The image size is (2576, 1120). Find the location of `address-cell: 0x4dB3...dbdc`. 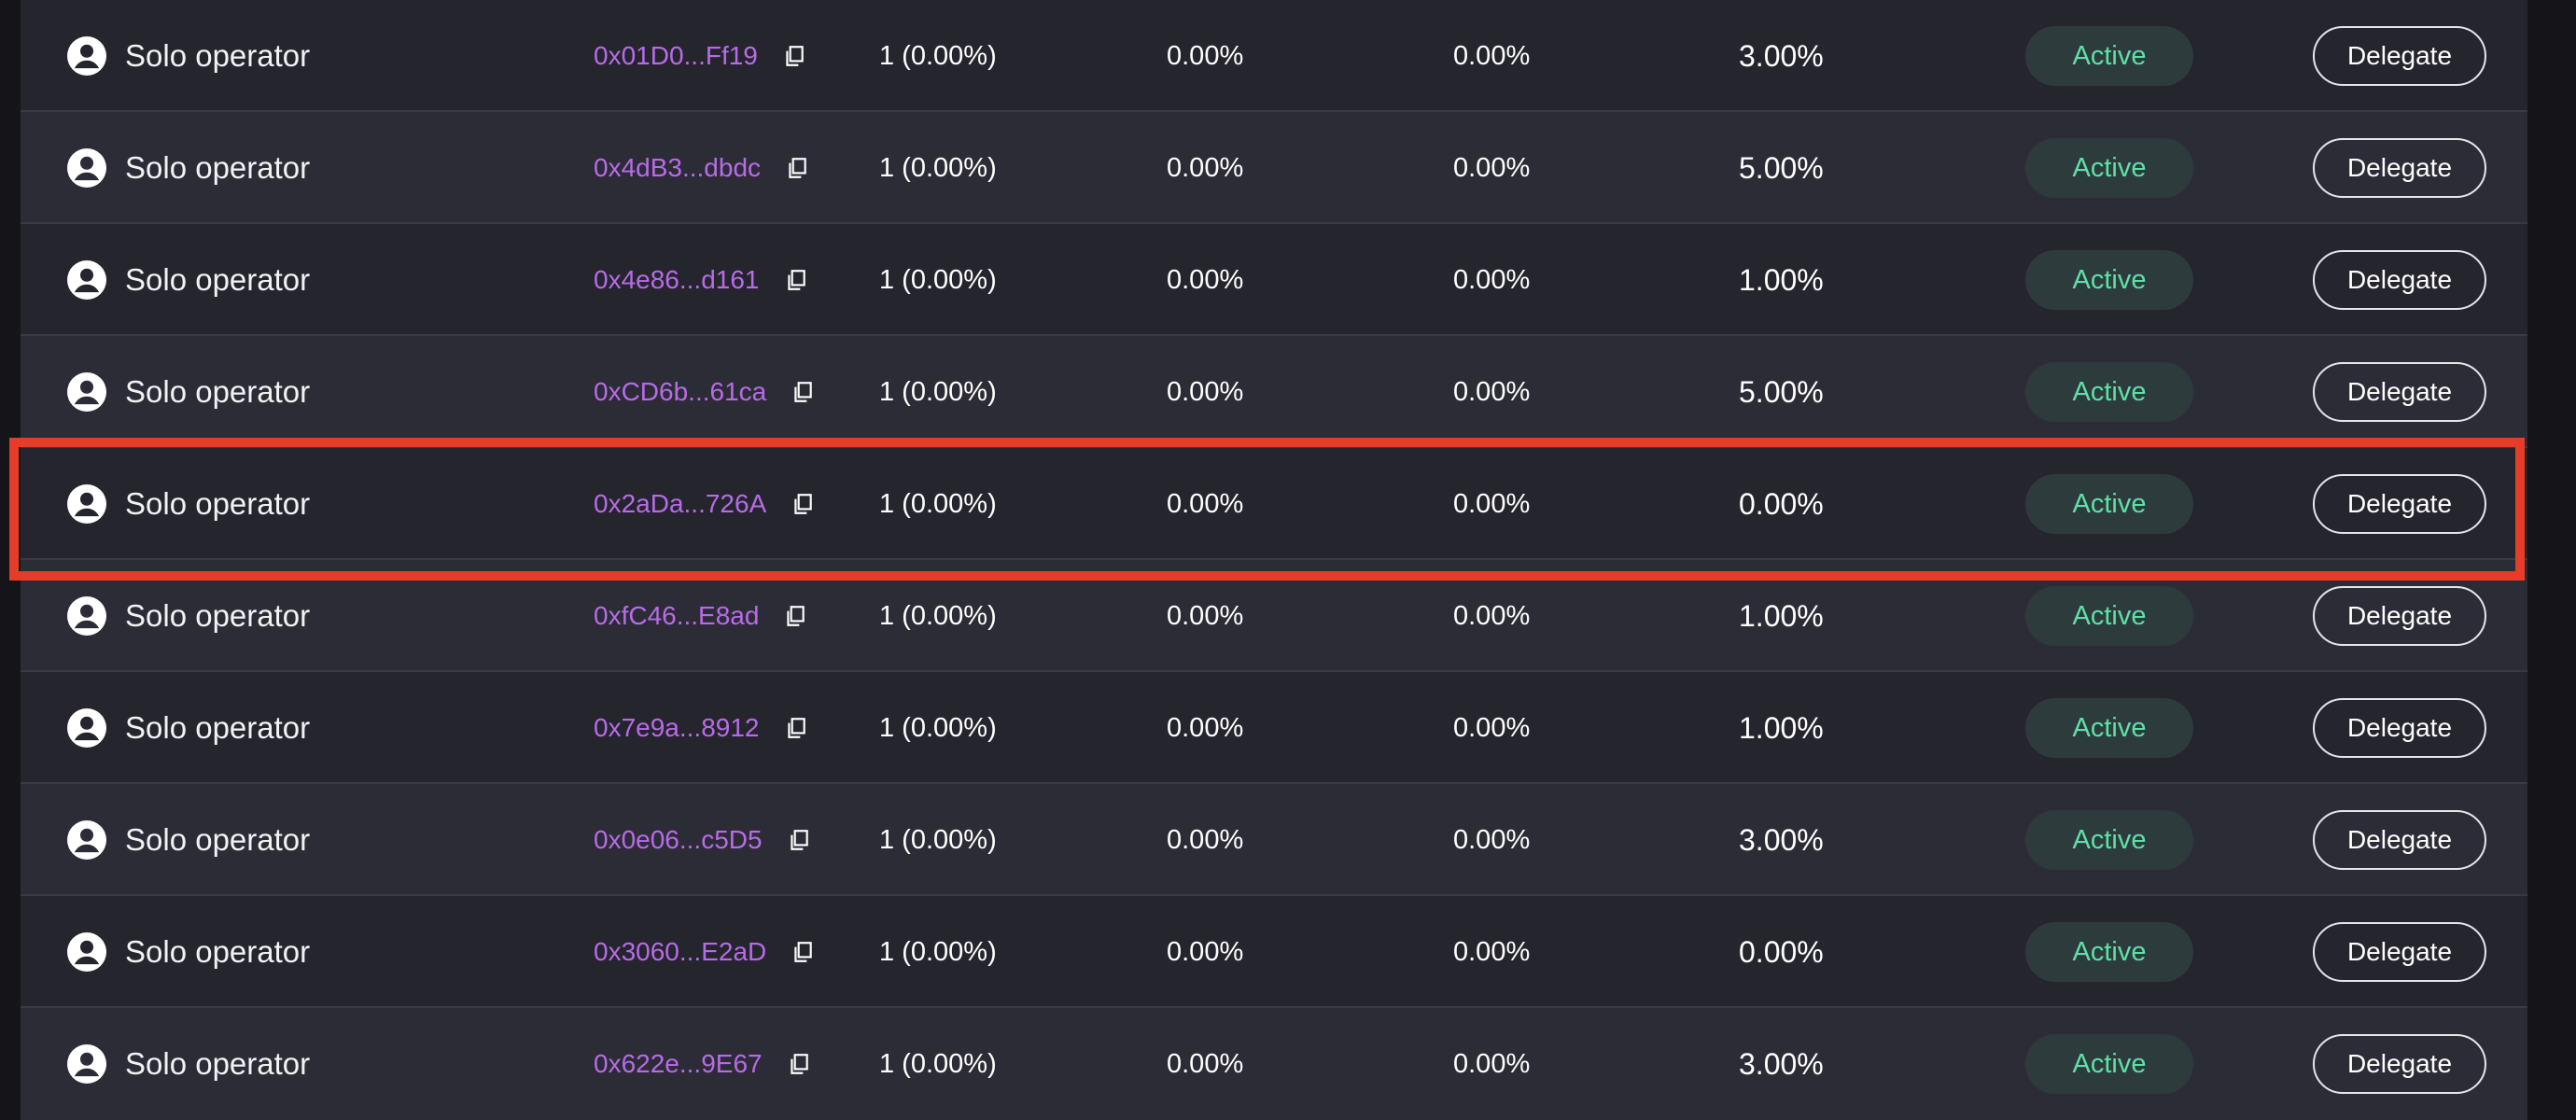

address-cell: 0x4dB3...dbdc is located at coordinates (701, 168).